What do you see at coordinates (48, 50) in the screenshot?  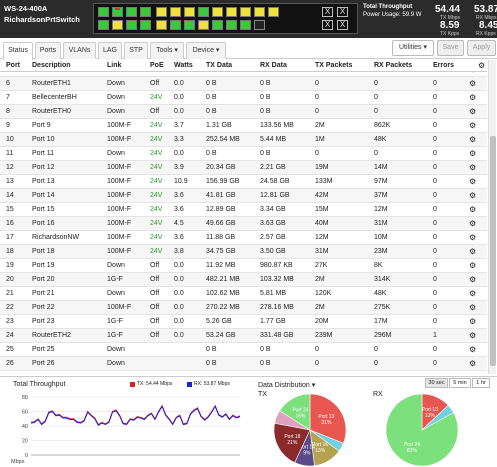 I see `tab-ports: Ports` at bounding box center [48, 50].